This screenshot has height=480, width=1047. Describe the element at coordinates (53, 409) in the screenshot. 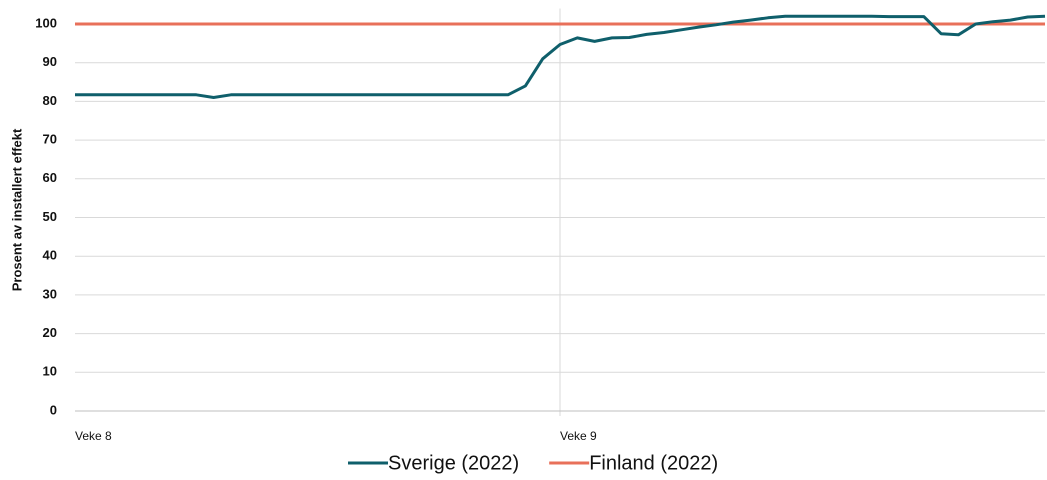

I see `y-tick-label: 0` at that location.